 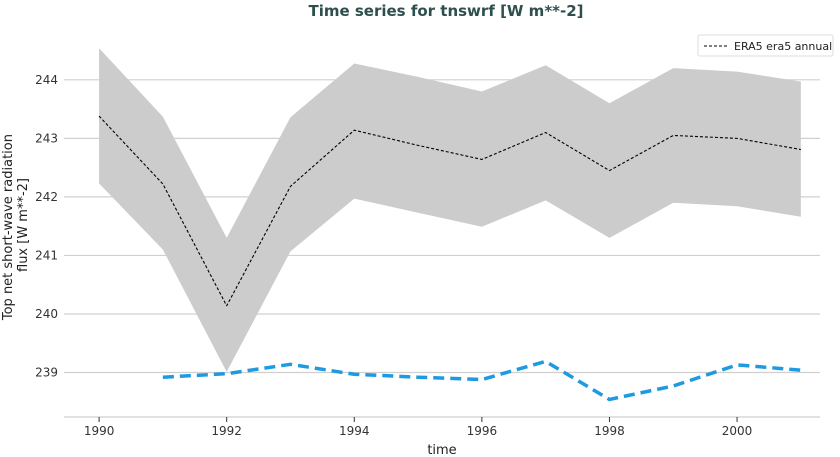 What do you see at coordinates (354, 431) in the screenshot?
I see `x-tick-label-1994: 1994` at bounding box center [354, 431].